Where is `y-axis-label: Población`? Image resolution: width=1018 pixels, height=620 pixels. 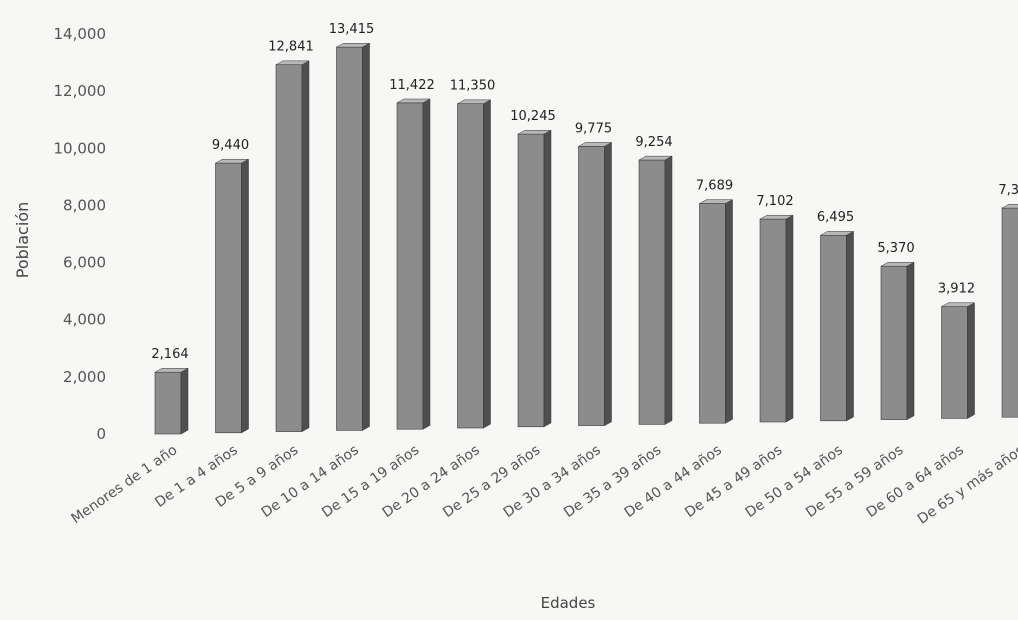
y-axis-label: Población is located at coordinates (22, 240).